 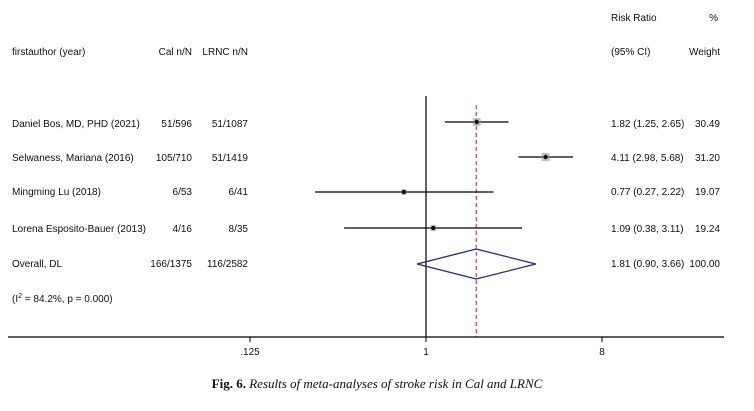 I want to click on x-tick-label: 8, so click(x=602, y=352).